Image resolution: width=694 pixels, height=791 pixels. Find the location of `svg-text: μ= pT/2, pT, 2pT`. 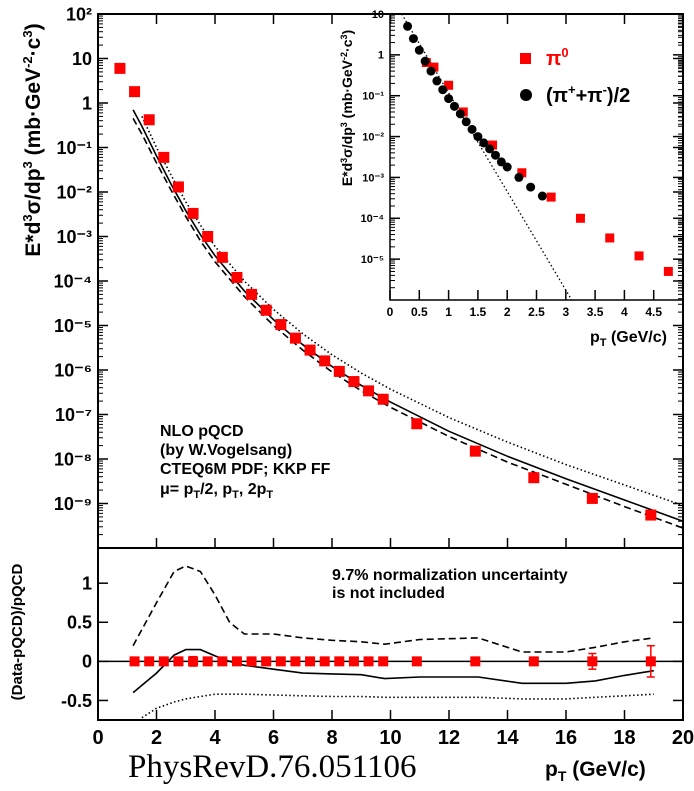

svg-text: μ= pT/2, pT, 2pT is located at coordinates (216, 491).